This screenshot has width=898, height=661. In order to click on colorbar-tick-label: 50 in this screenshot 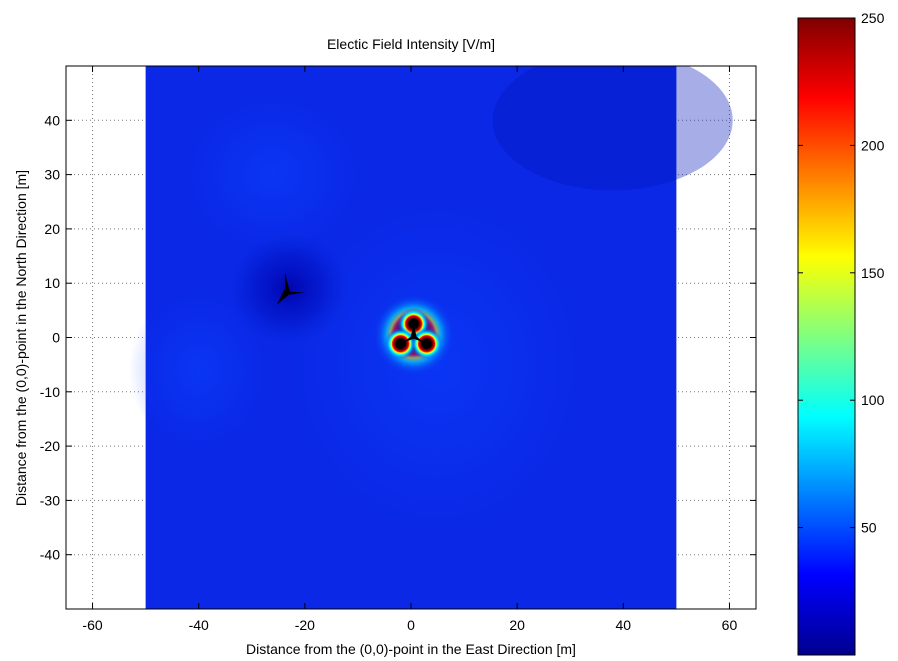, I will do `click(869, 528)`.